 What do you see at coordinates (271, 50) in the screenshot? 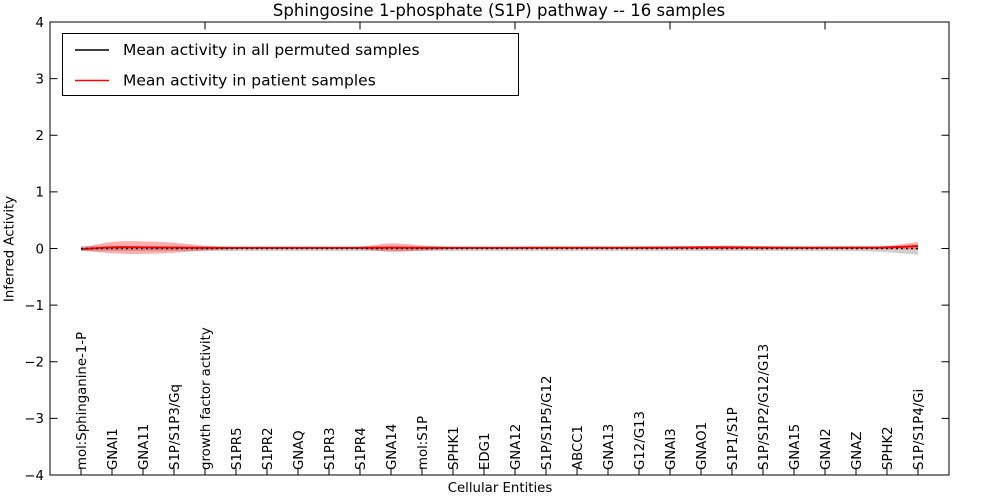
I see `legend-label-permuted: Mean activity in all permuted samples` at bounding box center [271, 50].